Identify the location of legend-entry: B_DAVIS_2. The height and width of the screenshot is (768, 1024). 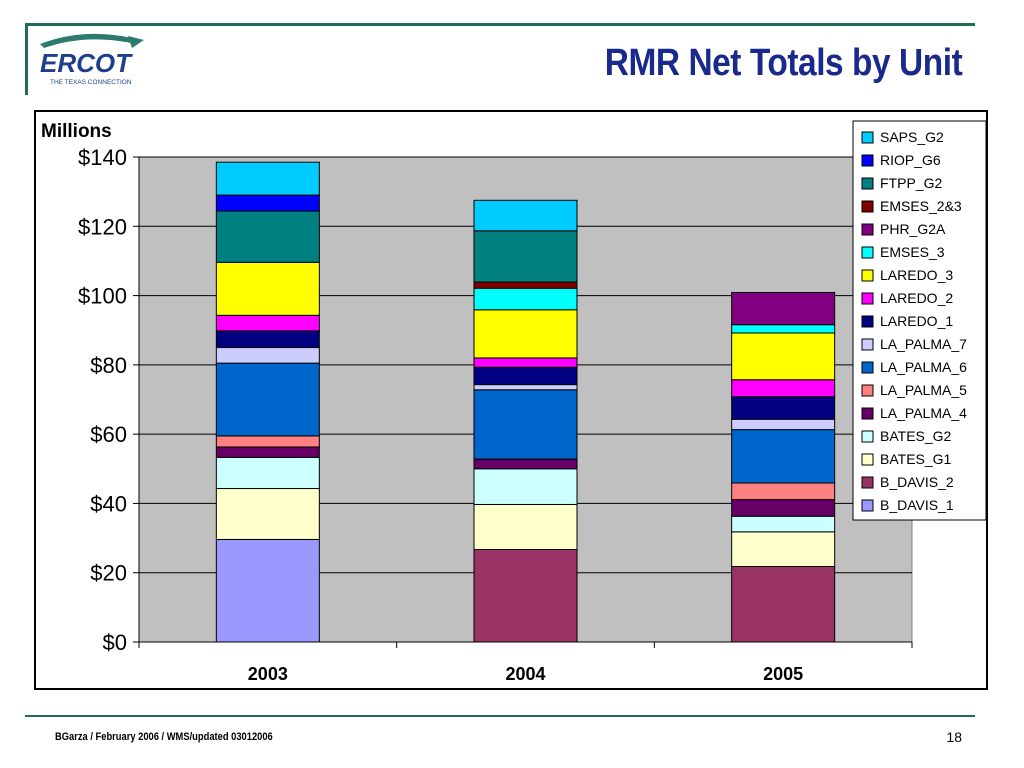
(917, 482).